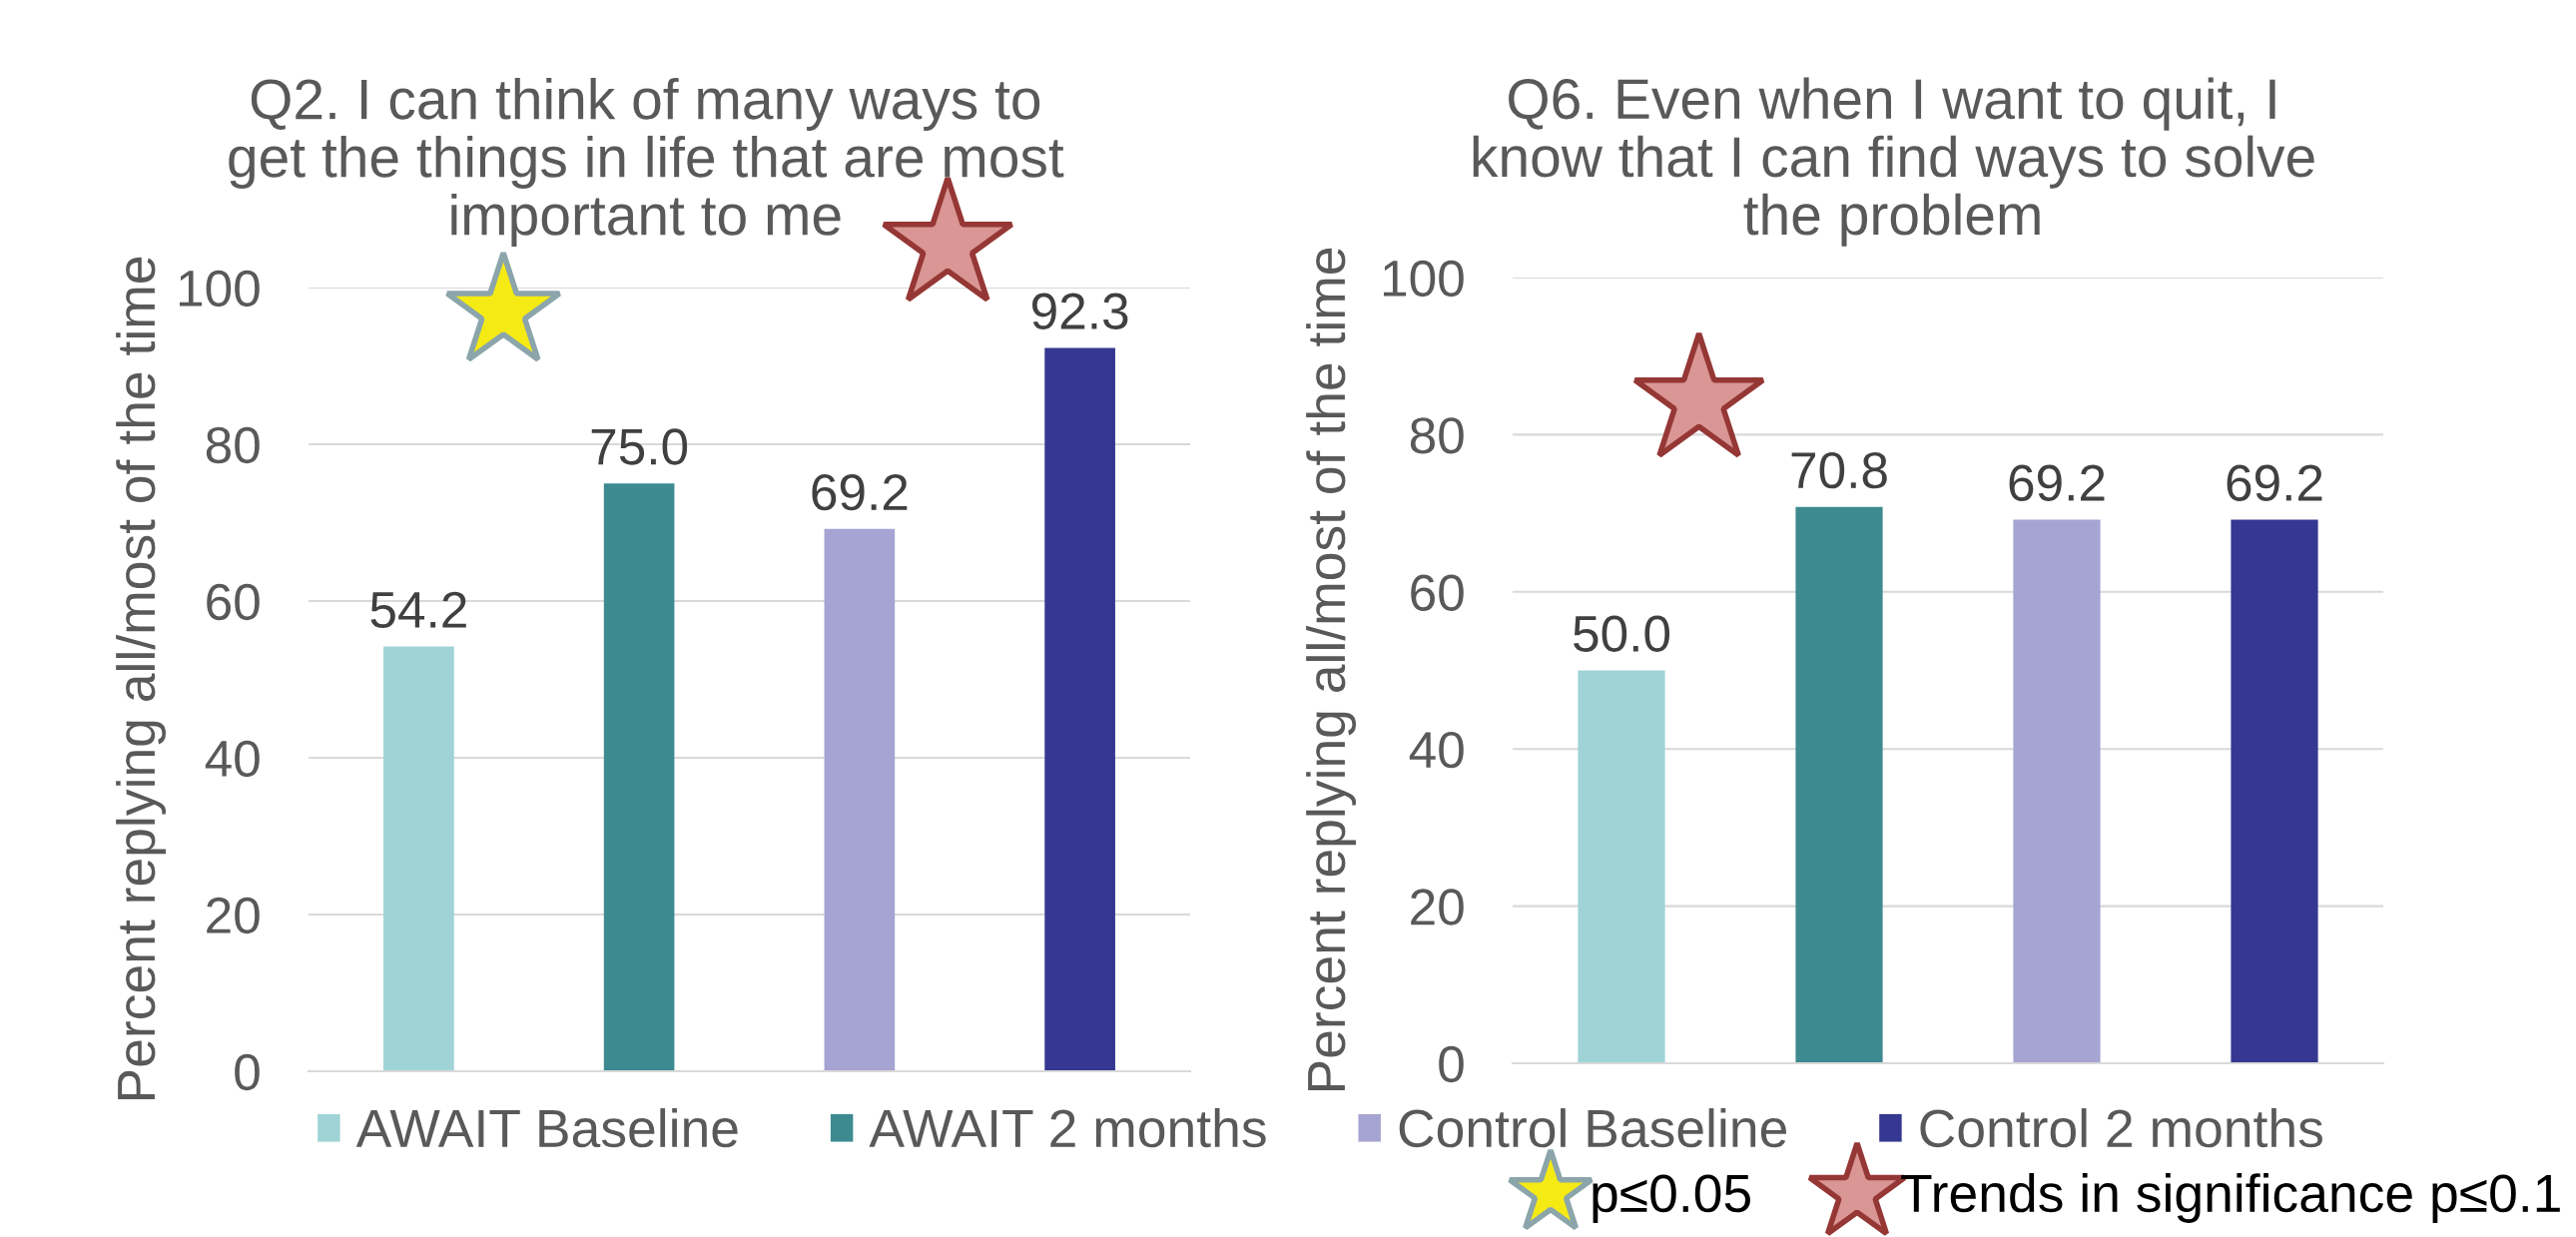  I want to click on chart-title: Q6. Even when I want to quit, I know that I can find ways to solve the problem, so click(1893, 162).